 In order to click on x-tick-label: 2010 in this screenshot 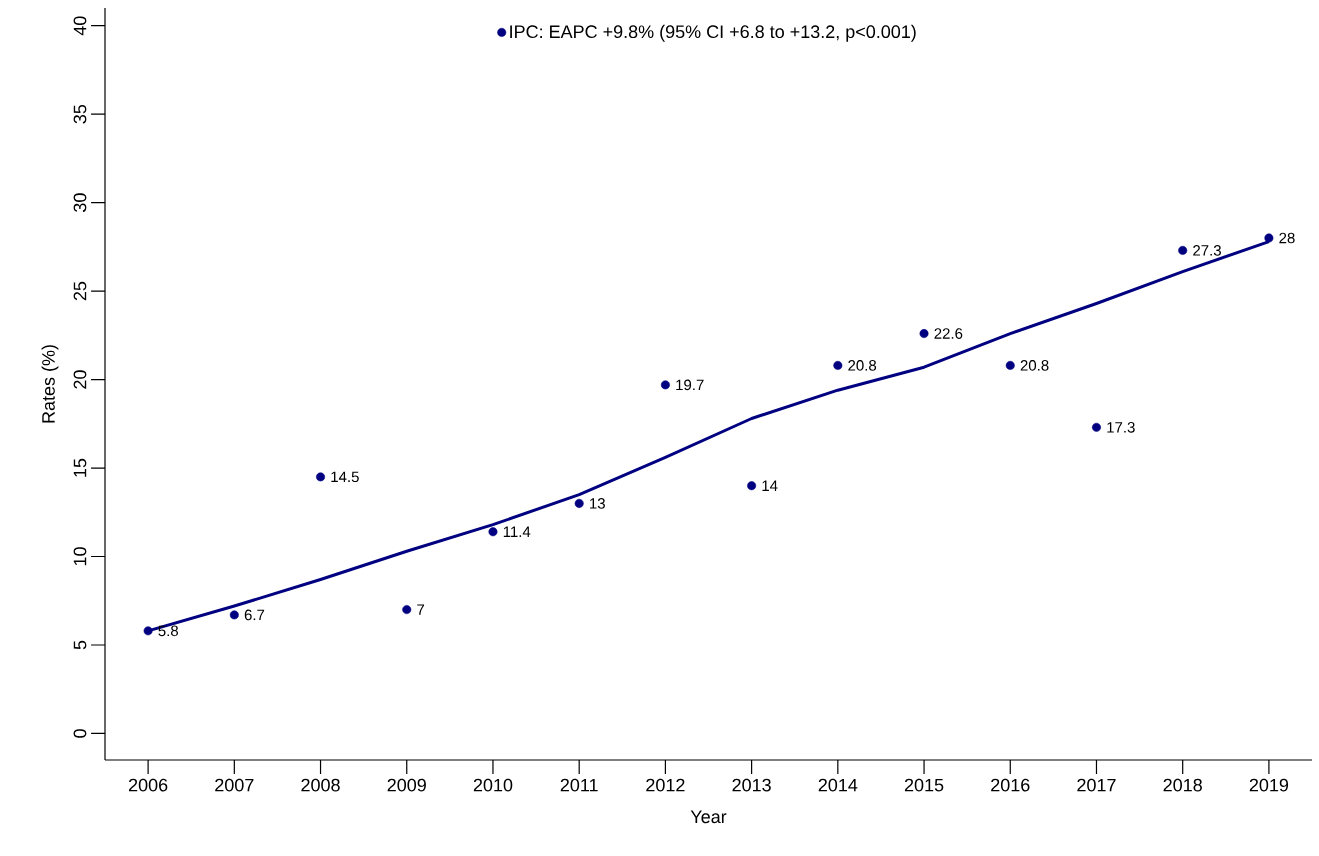, I will do `click(493, 785)`.